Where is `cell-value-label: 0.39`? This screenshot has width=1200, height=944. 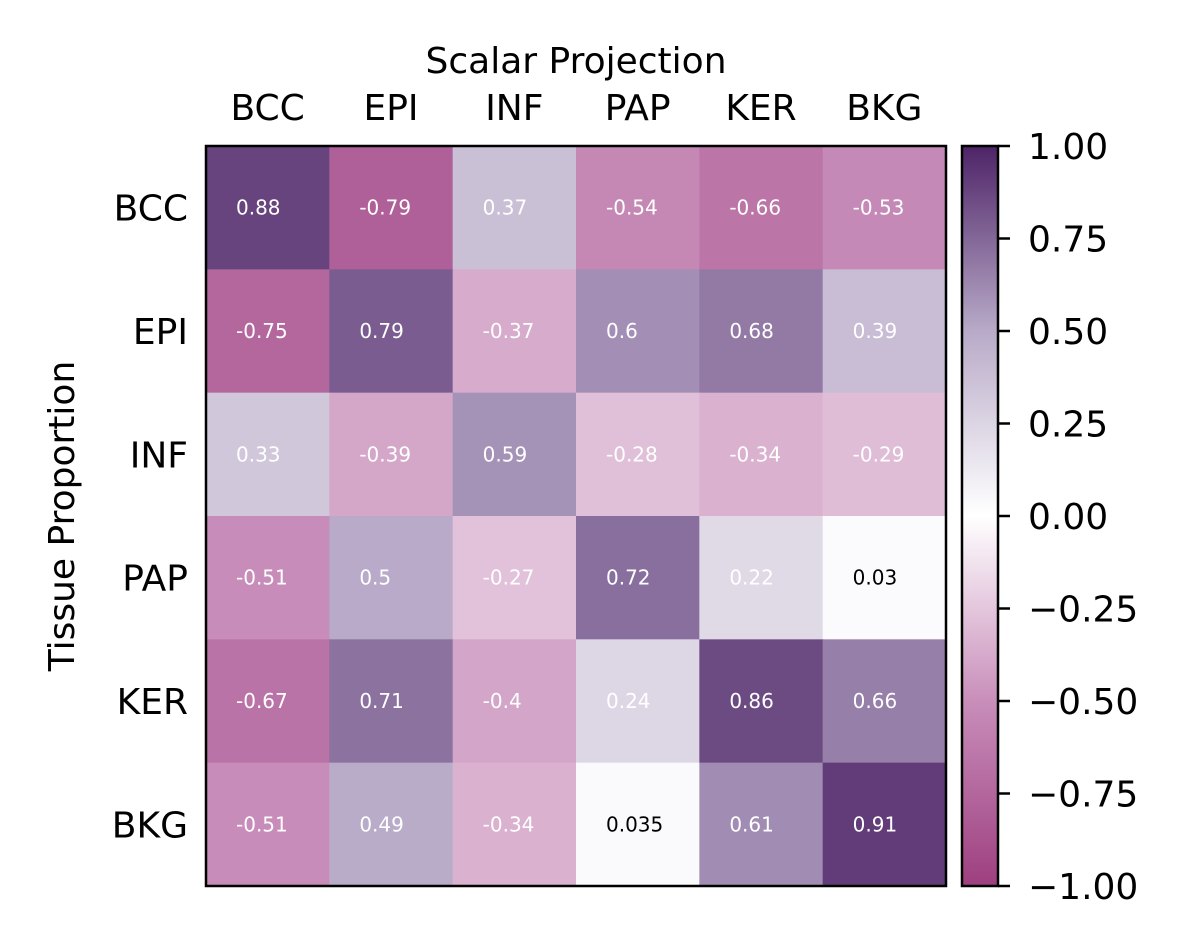 cell-value-label: 0.39 is located at coordinates (875, 331).